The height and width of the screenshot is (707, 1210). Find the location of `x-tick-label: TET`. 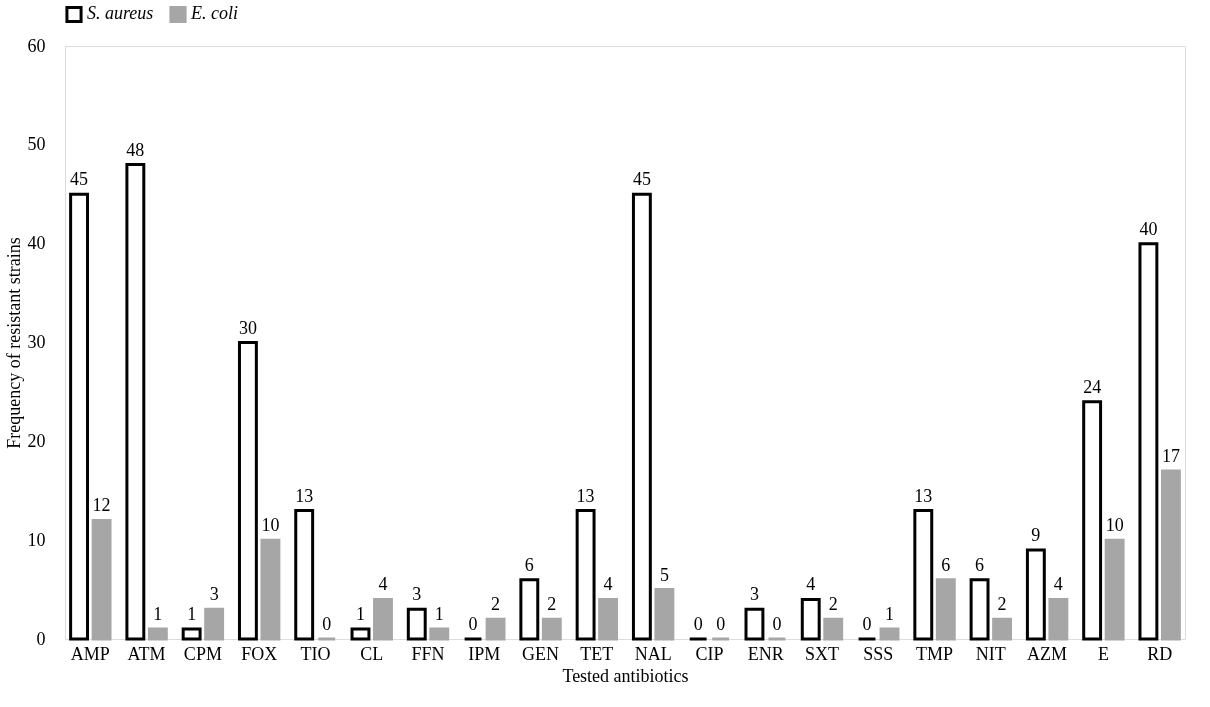

x-tick-label: TET is located at coordinates (597, 653).